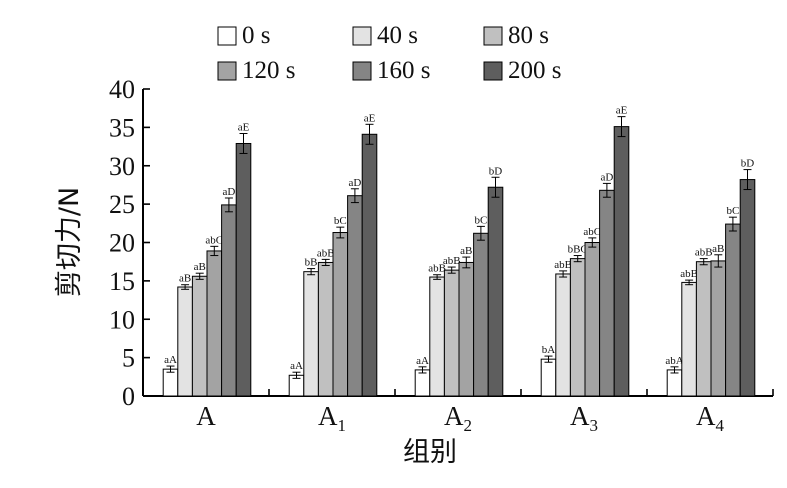 This screenshot has height=488, width=787. What do you see at coordinates (403, 70) in the screenshot?
I see `legend-label: 160 s` at bounding box center [403, 70].